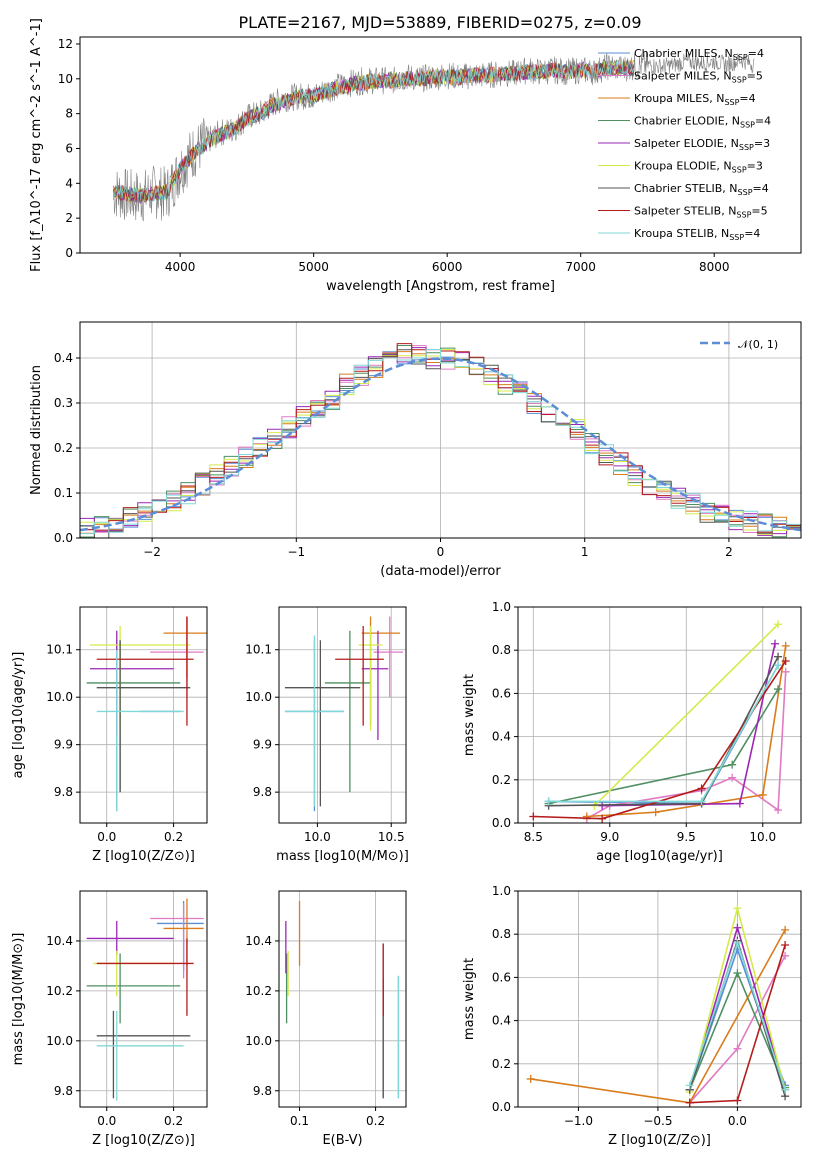 The width and height of the screenshot is (819, 1170). What do you see at coordinates (69, 183) in the screenshot?
I see `y-tick-label: 4` at bounding box center [69, 183].